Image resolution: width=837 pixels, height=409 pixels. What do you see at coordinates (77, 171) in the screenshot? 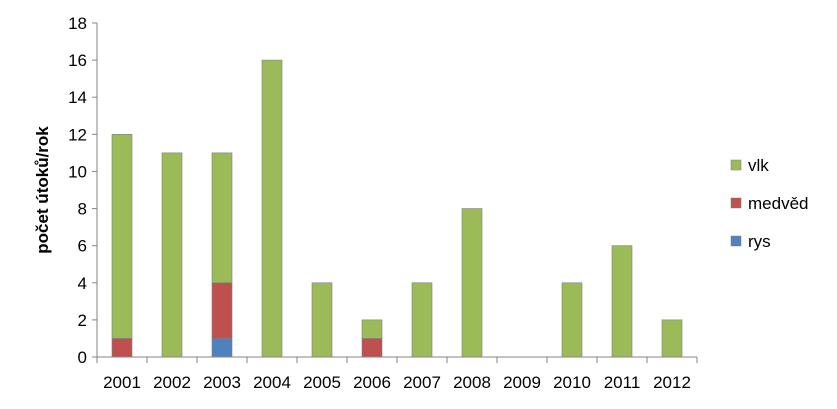
I see `y-tick-label: 10` at bounding box center [77, 171].